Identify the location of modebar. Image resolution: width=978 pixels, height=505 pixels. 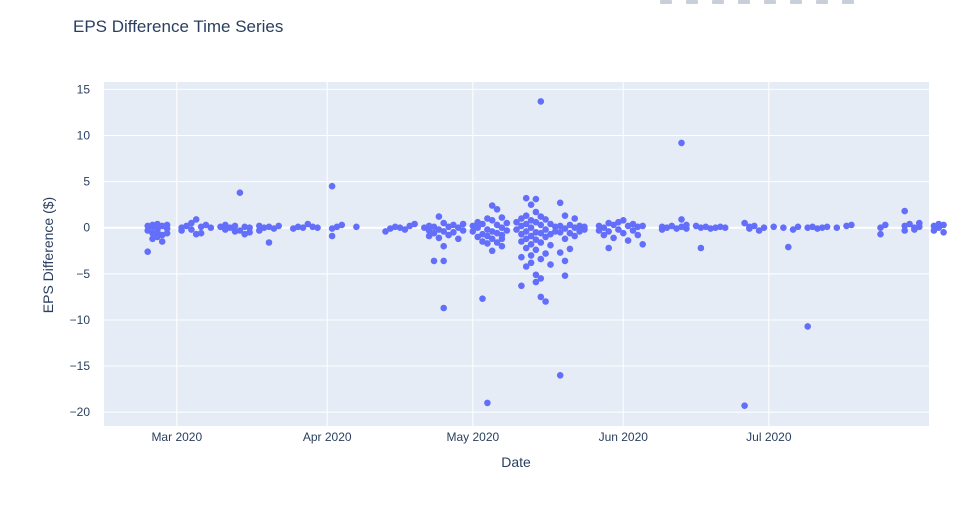
(757, 3).